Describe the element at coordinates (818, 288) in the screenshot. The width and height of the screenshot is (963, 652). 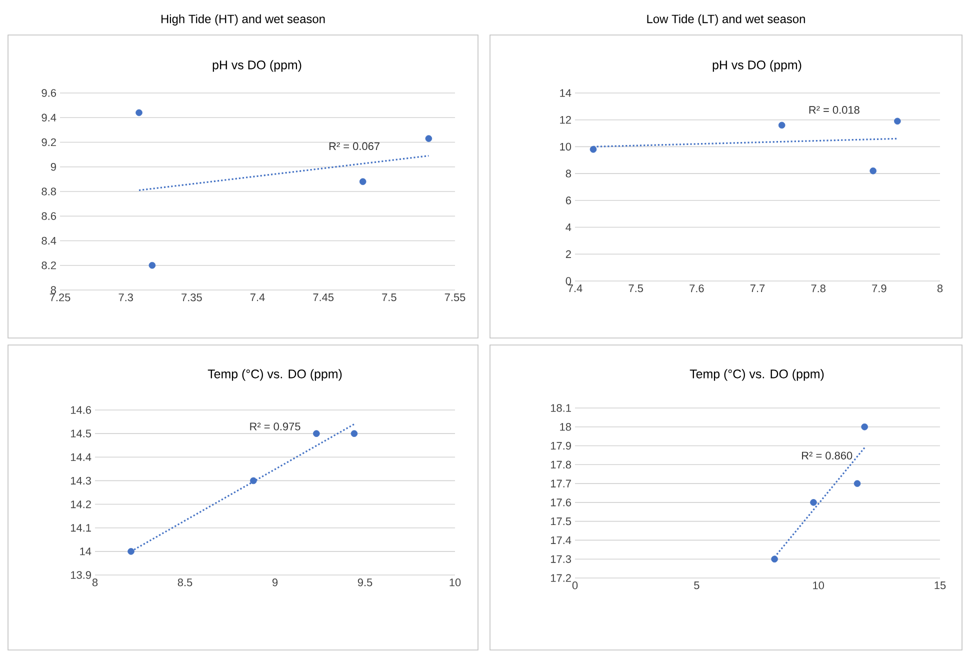
I see `x-tick-label: 7.8` at that location.